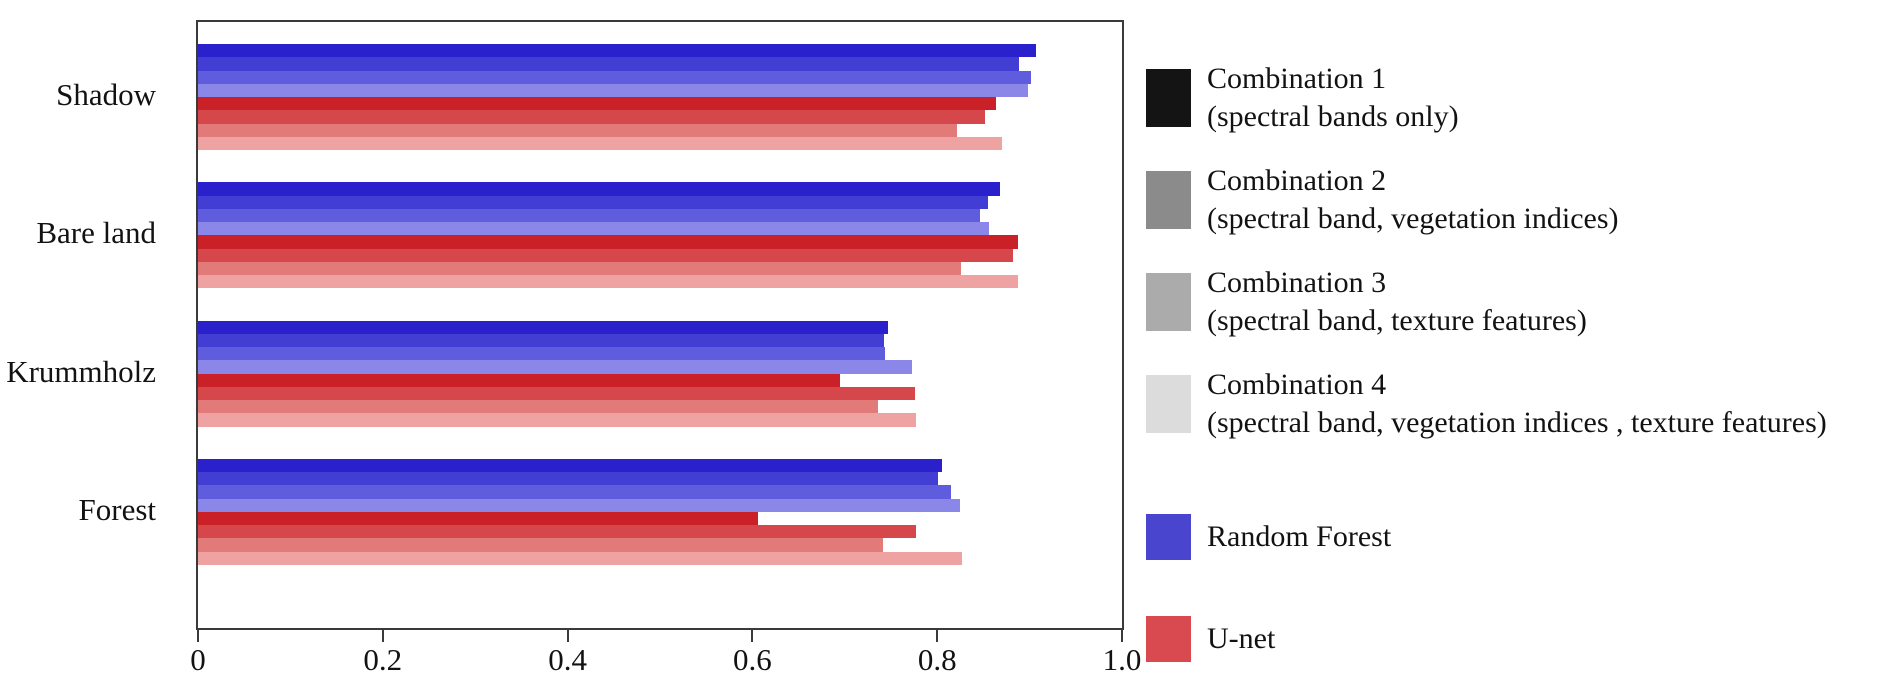  What do you see at coordinates (1486, 98) in the screenshot?
I see `legend-item-combination-1: Combination 1 (spectral bands only)` at bounding box center [1486, 98].